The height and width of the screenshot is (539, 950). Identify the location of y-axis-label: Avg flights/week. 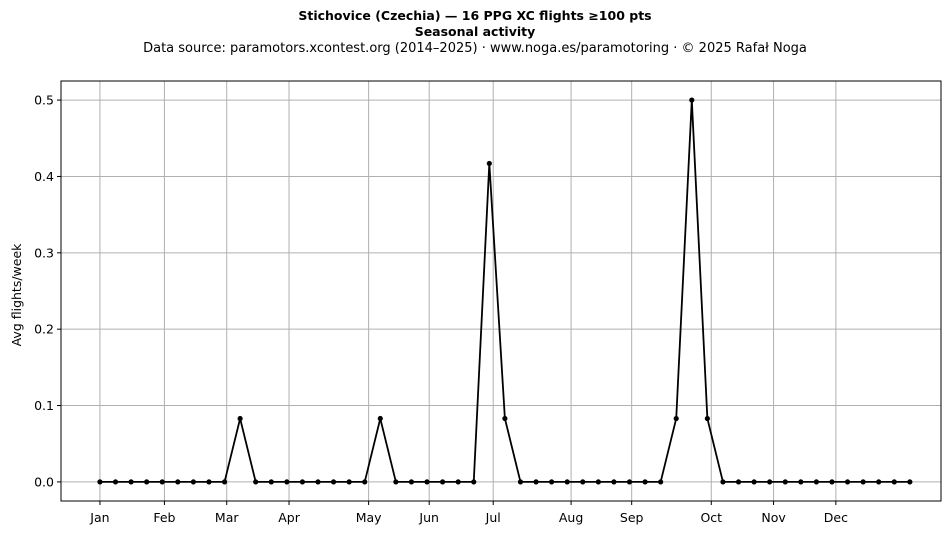
(16, 295).